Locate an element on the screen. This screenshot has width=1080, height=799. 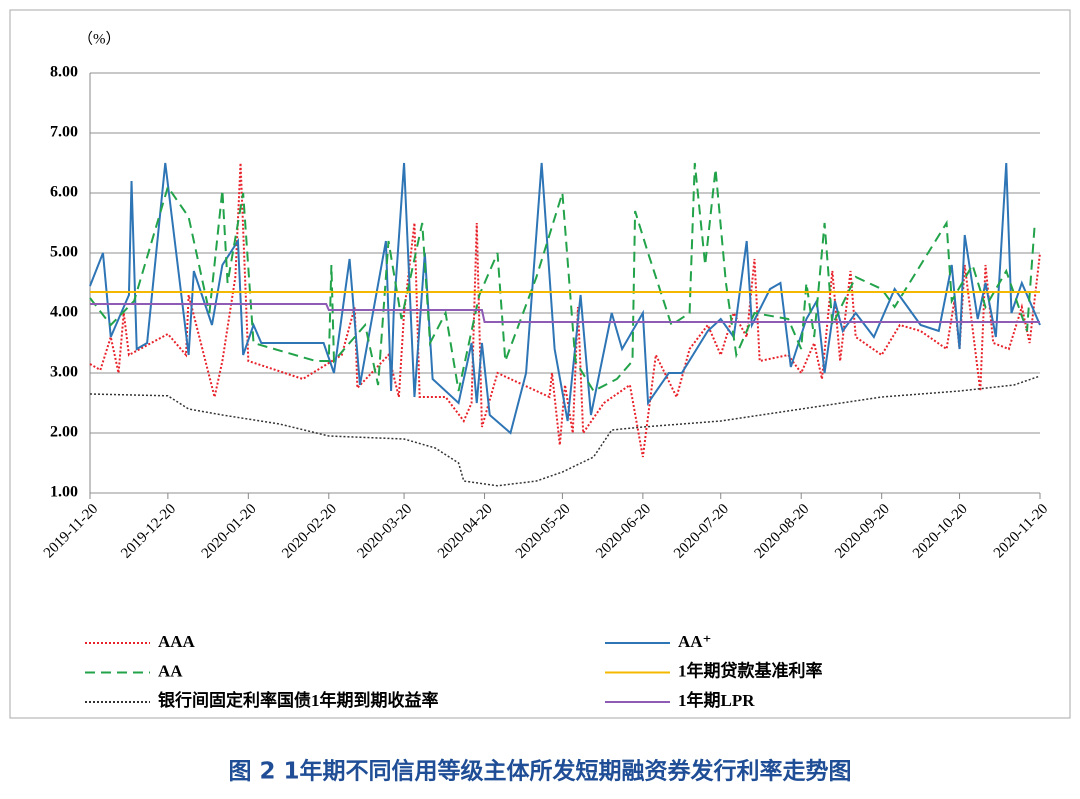
legend-label: AA is located at coordinates (170, 670).